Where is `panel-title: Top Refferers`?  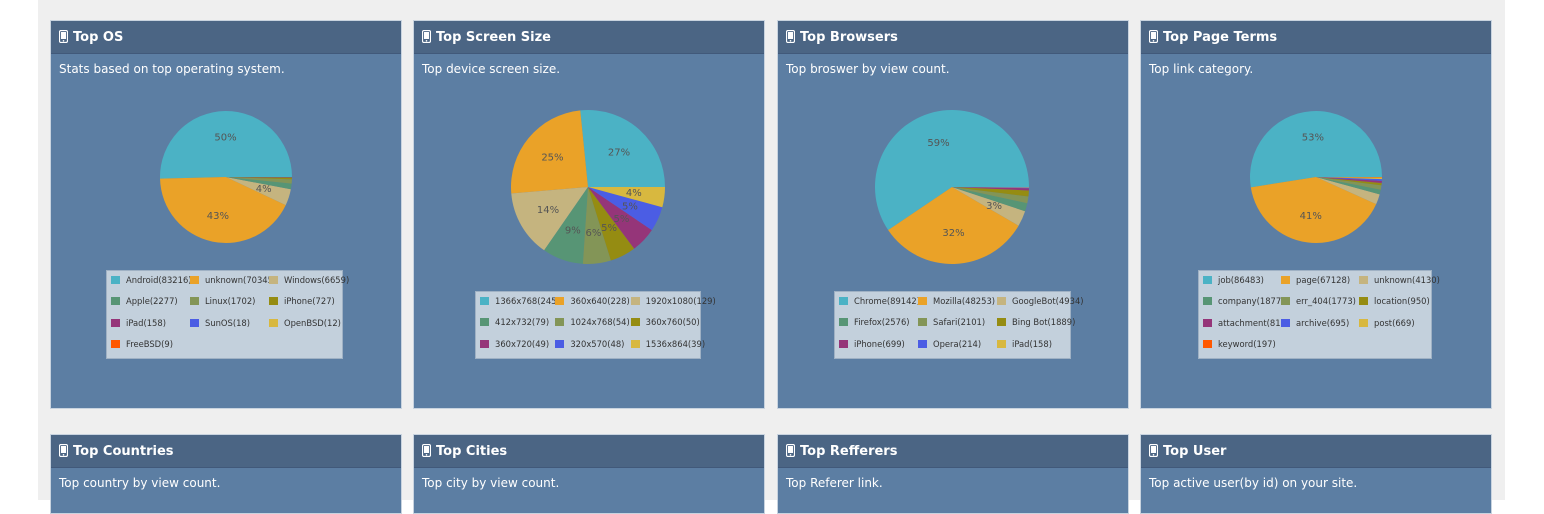
panel-title: Top Refferers is located at coordinates (848, 451).